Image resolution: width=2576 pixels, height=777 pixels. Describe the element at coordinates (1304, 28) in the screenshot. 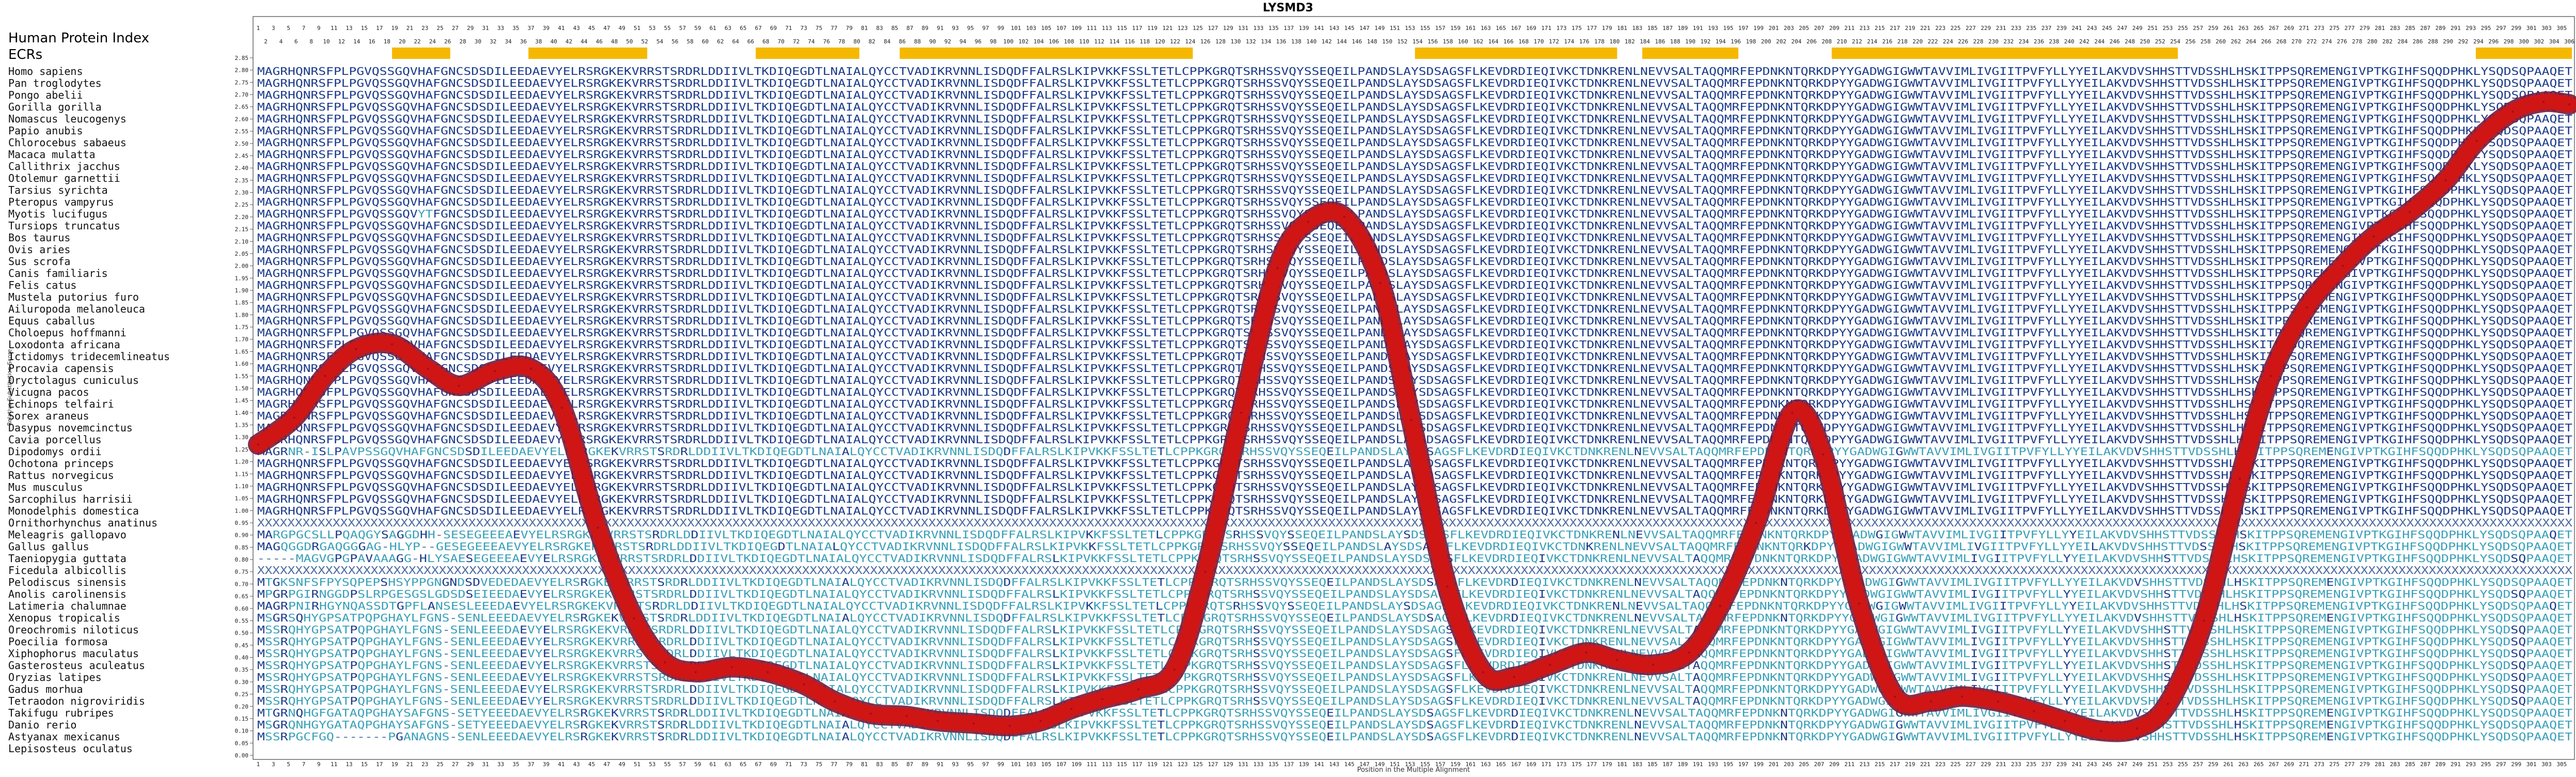

I see `top-index-label: 139` at that location.